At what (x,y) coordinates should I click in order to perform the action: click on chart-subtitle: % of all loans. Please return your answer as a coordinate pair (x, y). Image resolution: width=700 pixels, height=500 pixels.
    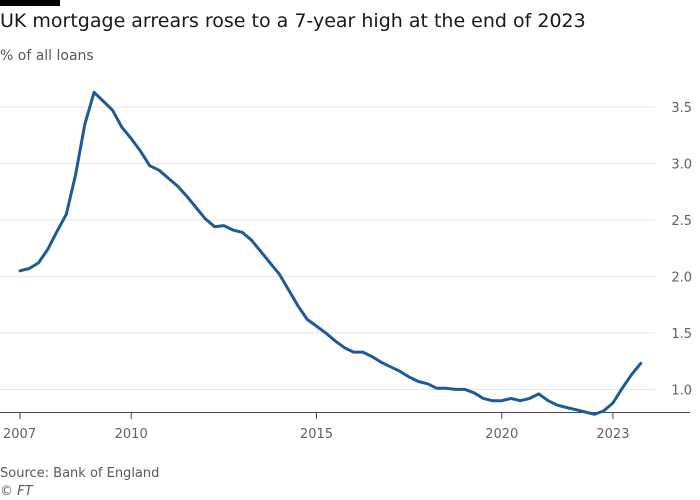
    Looking at the image, I should click on (47, 56).